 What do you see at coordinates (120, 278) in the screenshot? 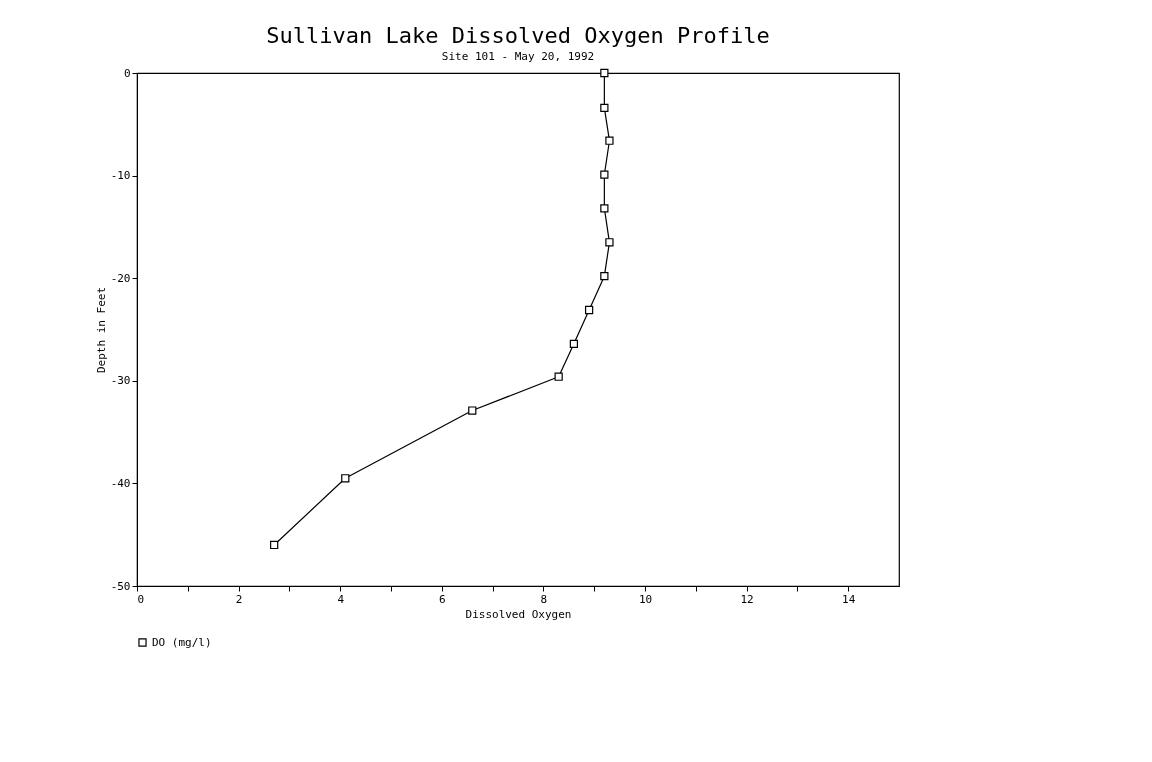
I see `y-tick-label: -20` at bounding box center [120, 278].